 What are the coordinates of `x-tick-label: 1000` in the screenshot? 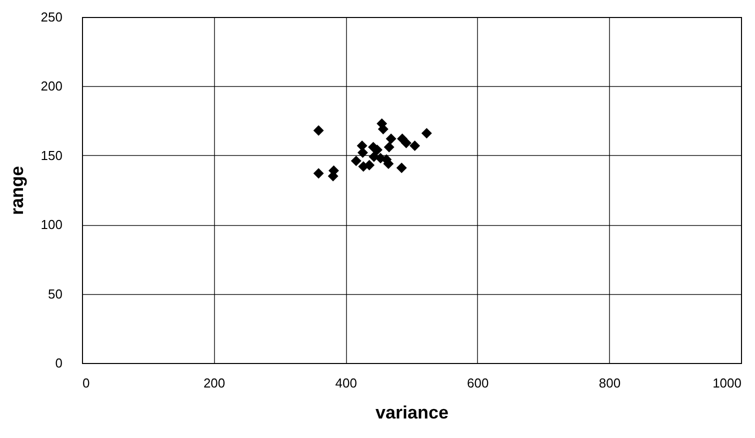 It's located at (727, 383).